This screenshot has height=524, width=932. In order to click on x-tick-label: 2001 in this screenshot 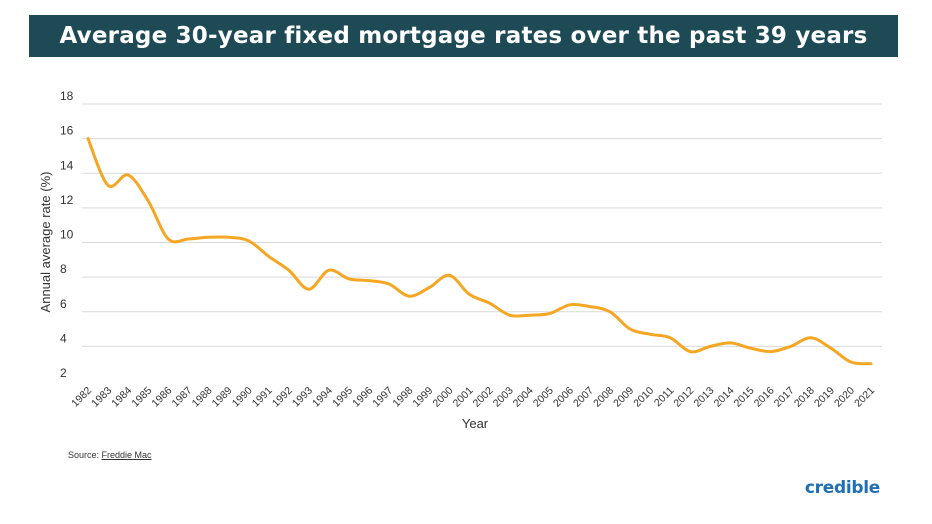, I will do `click(463, 397)`.